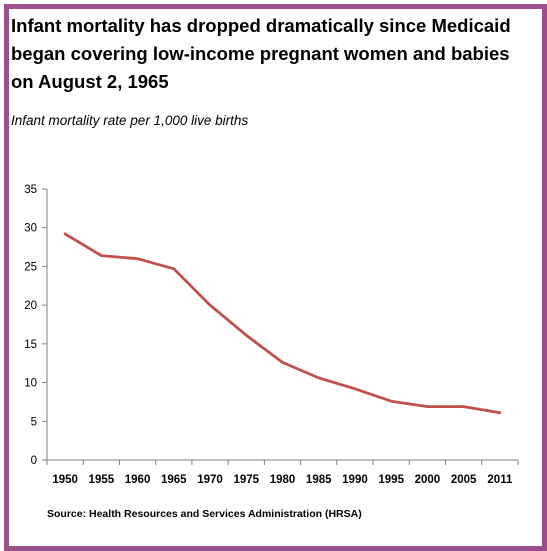 Image resolution: width=547 pixels, height=551 pixels. What do you see at coordinates (102, 480) in the screenshot?
I see `x-tick-label: 1955` at bounding box center [102, 480].